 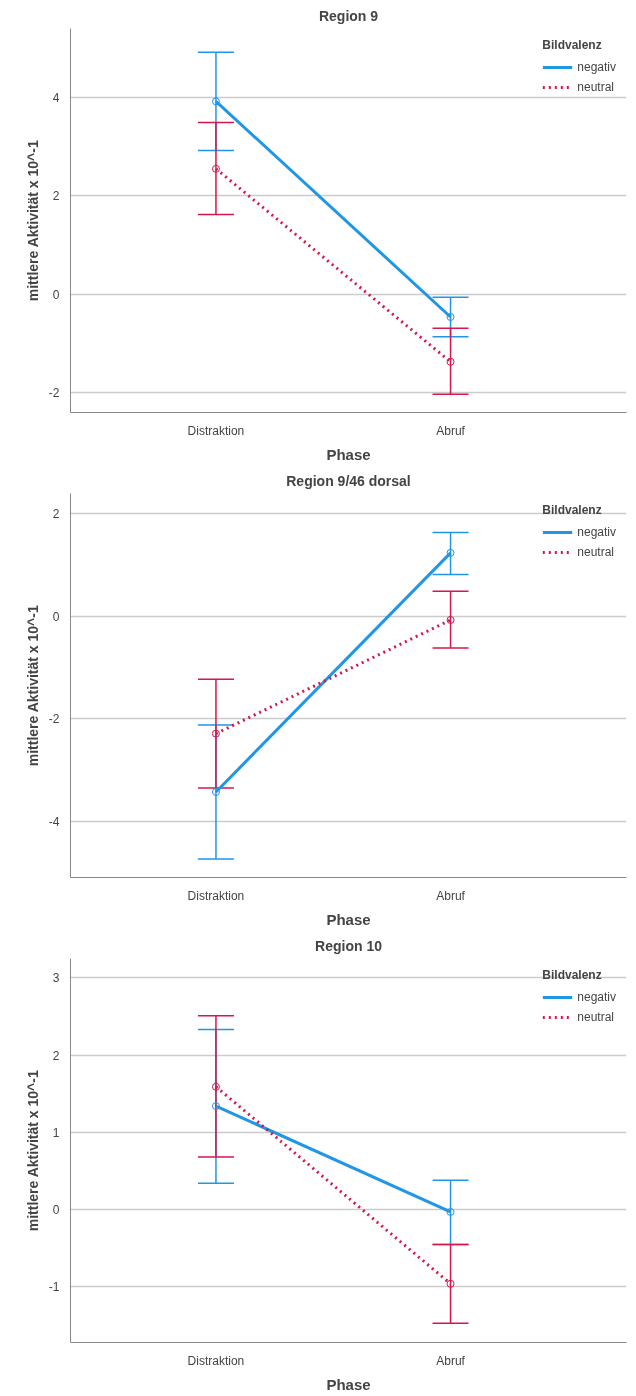 I want to click on y-tick-label: 1, so click(x=56, y=1132).